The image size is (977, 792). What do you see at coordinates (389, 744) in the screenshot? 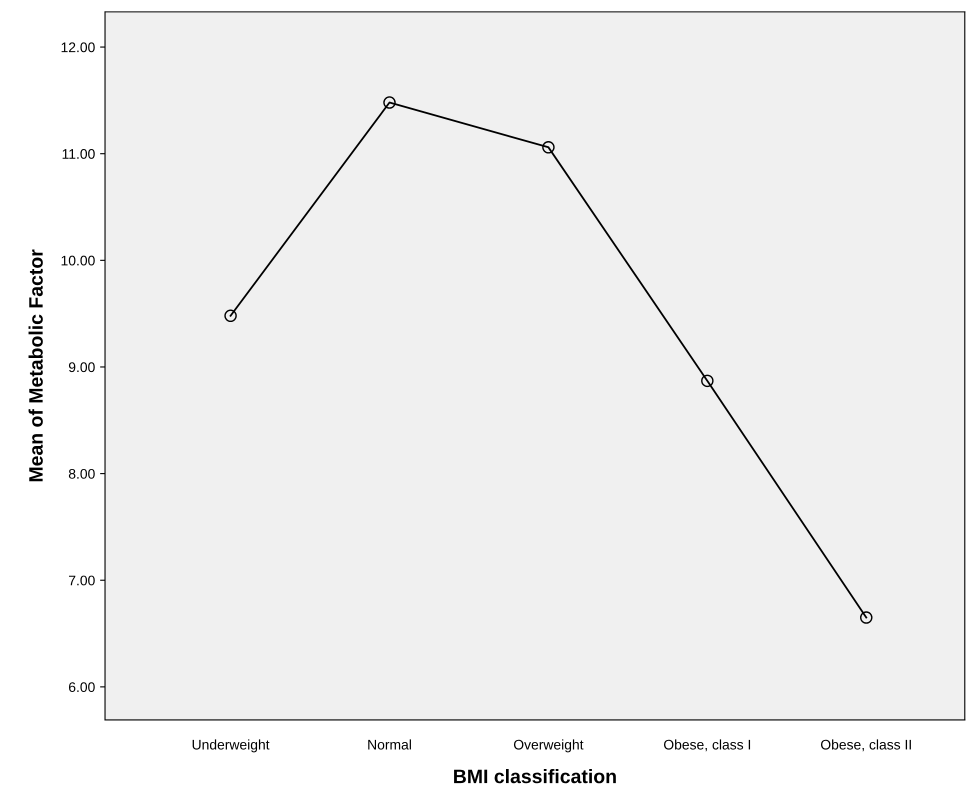
I see `x-tick-label: Normal` at bounding box center [389, 744].